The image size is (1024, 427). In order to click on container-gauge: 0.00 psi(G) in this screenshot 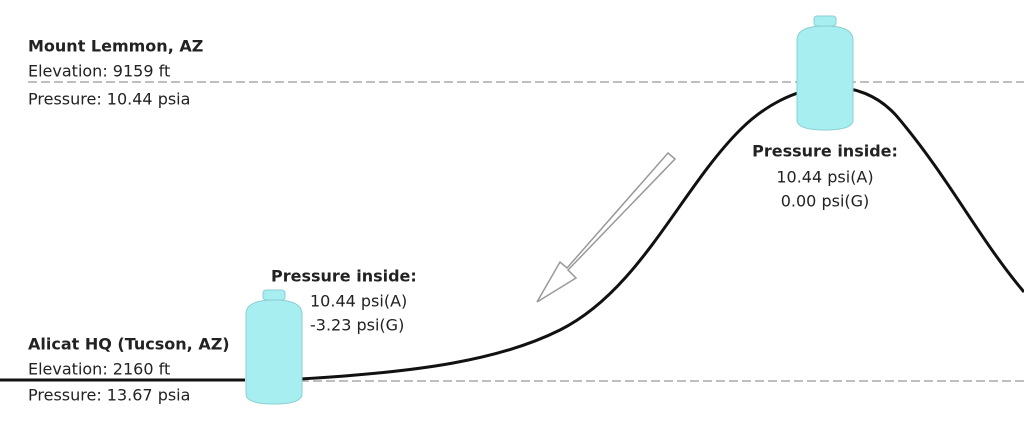, I will do `click(825, 201)`.